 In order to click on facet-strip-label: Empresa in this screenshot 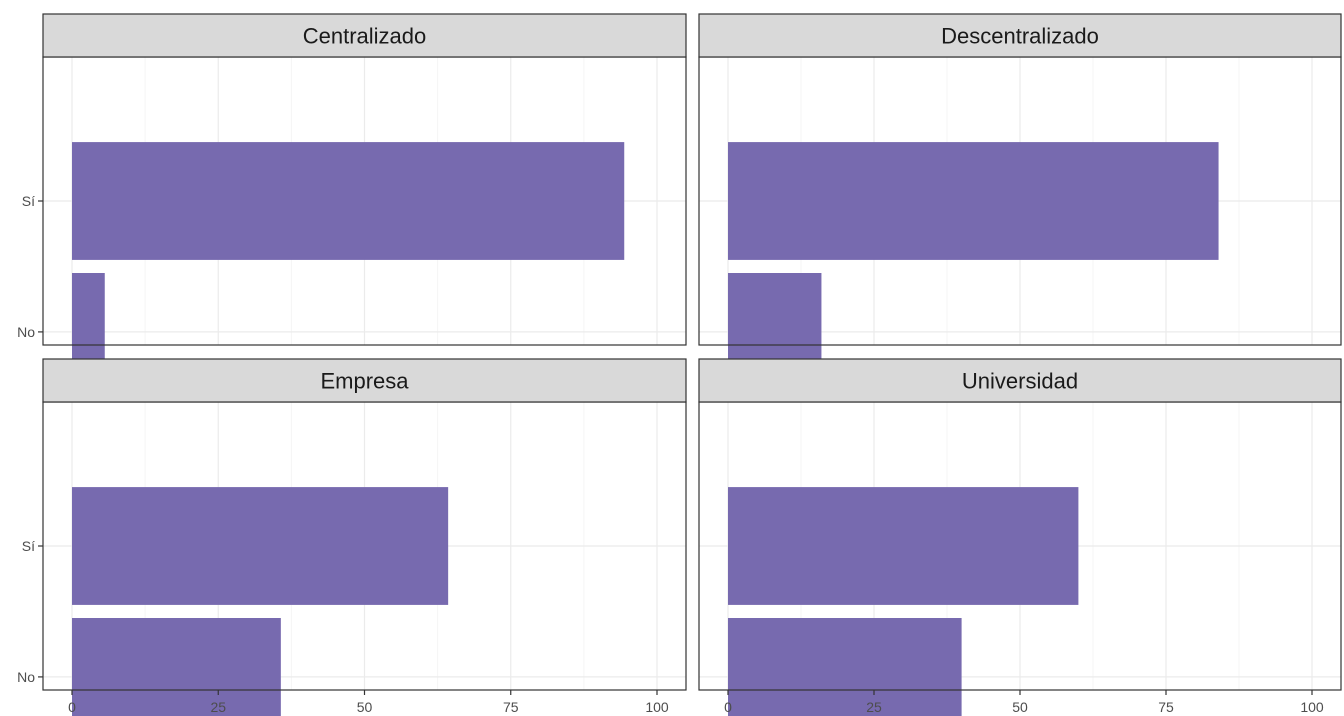, I will do `click(364, 381)`.